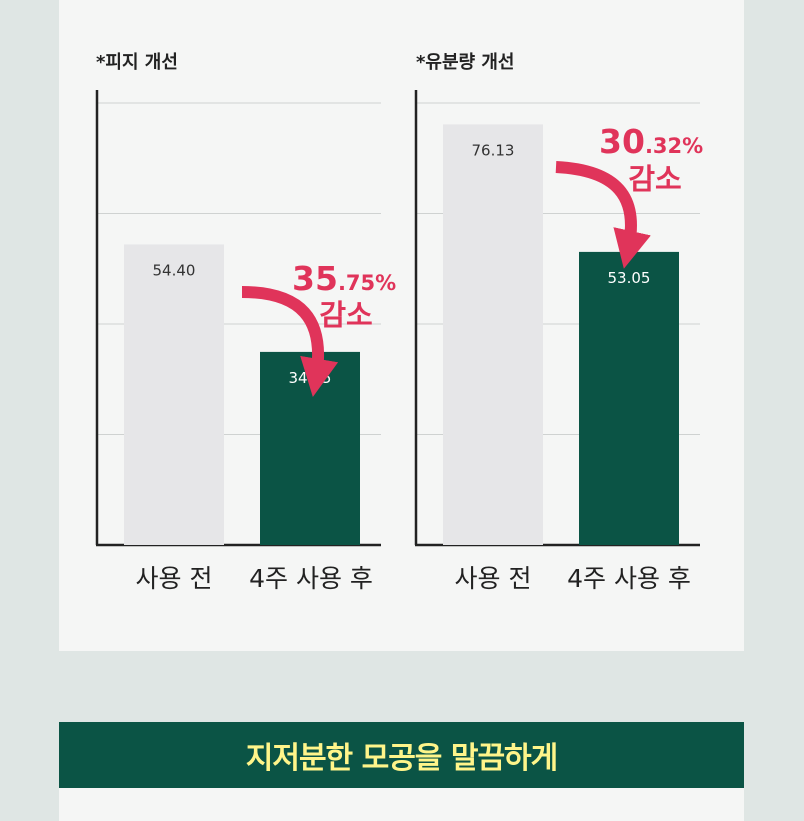 The height and width of the screenshot is (821, 804). I want to click on chart-title: *유분량 개선, so click(465, 62).